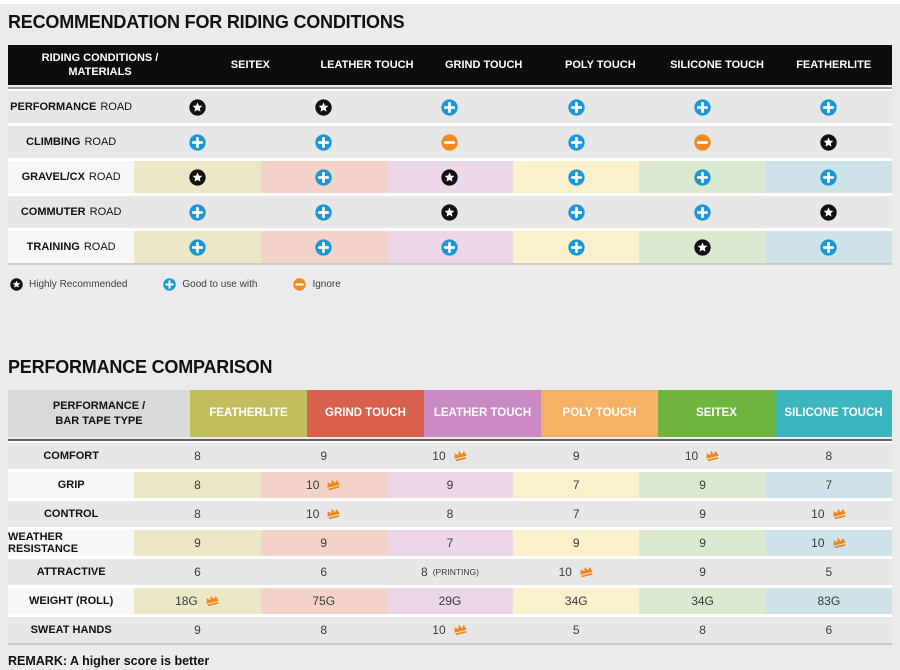 The image size is (900, 670). Describe the element at coordinates (71, 212) in the screenshot. I see `row-label: COMMUTER ROAD` at that location.